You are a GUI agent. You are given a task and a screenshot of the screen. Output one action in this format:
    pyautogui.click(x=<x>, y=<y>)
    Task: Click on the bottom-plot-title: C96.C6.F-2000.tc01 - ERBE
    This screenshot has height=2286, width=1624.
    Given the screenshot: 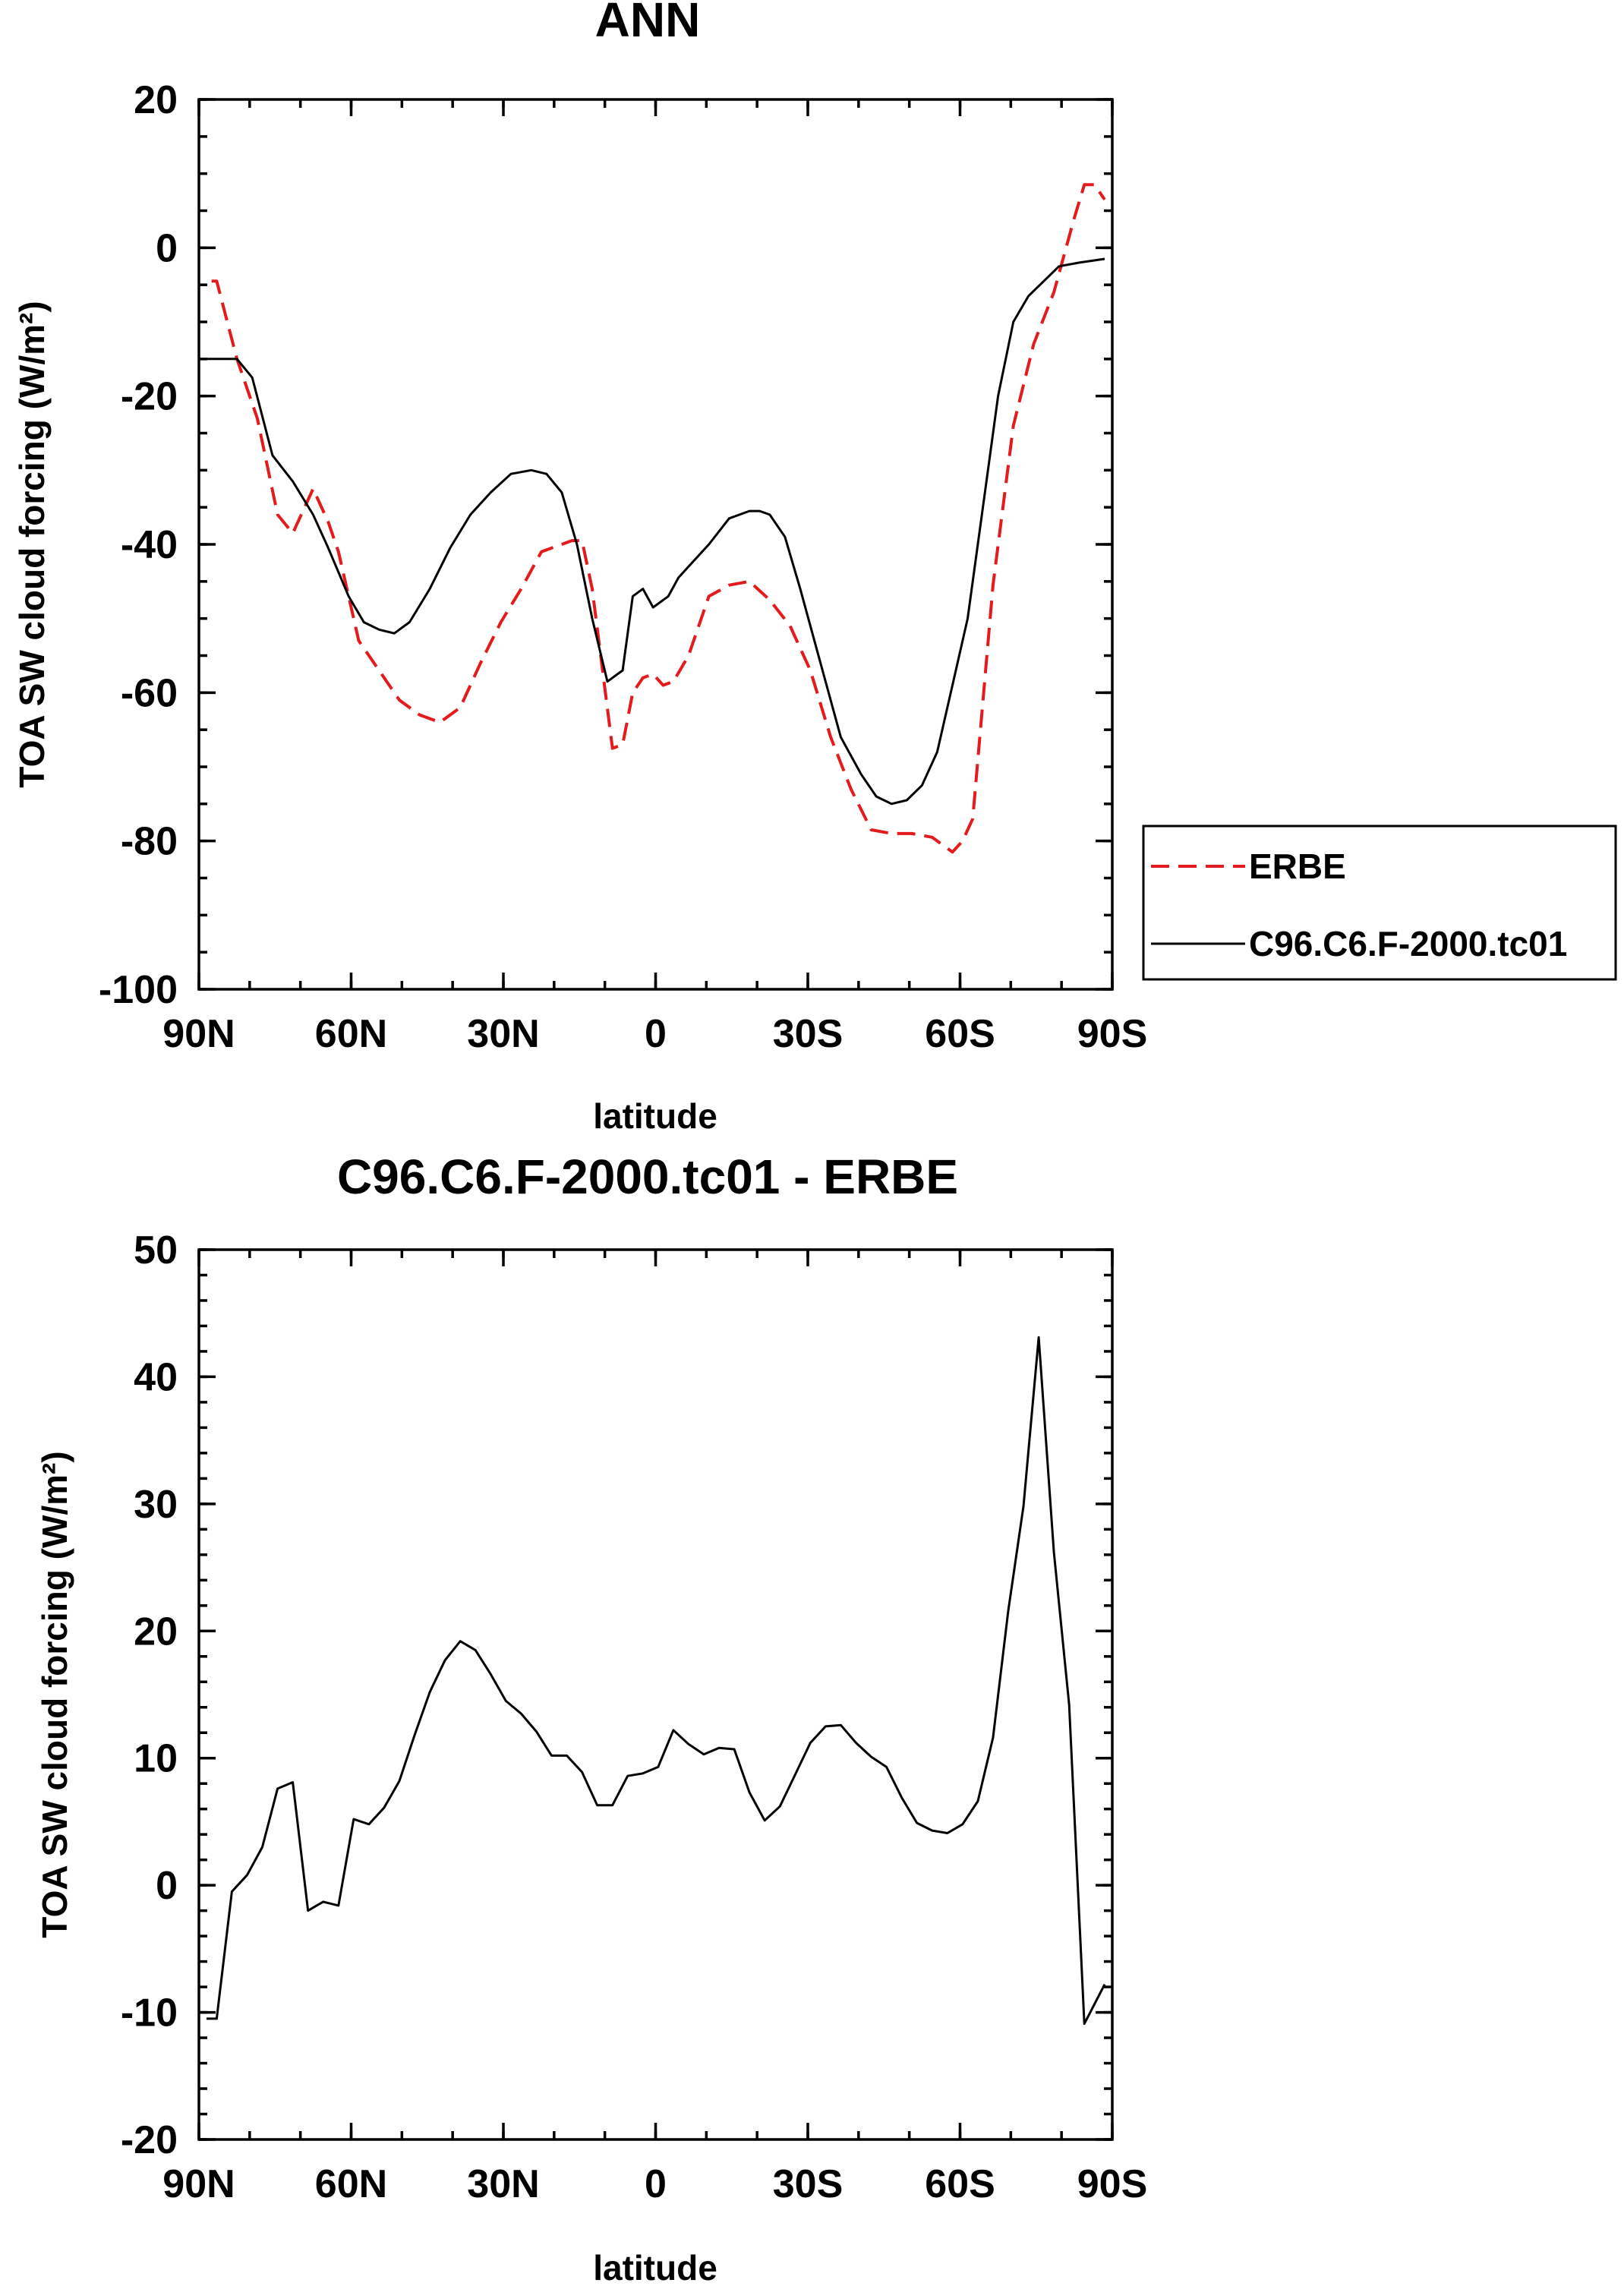 What is the action you would take?
    pyautogui.click(x=648, y=1176)
    